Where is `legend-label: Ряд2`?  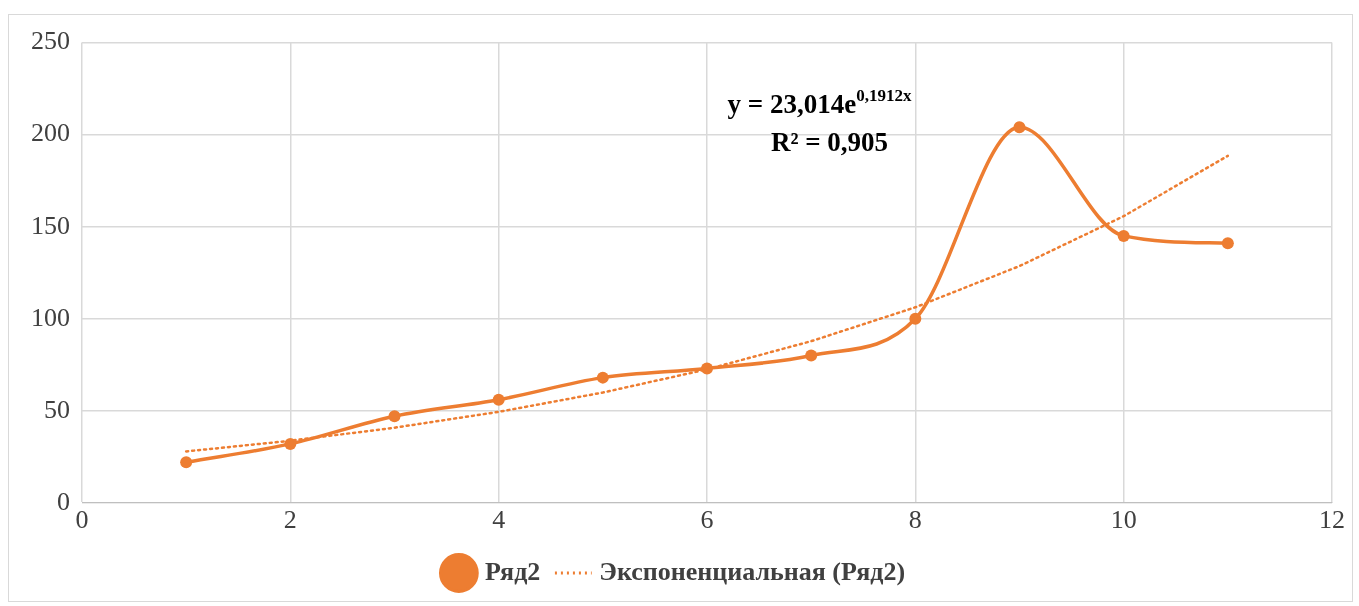 legend-label: Ряд2 is located at coordinates (512, 571).